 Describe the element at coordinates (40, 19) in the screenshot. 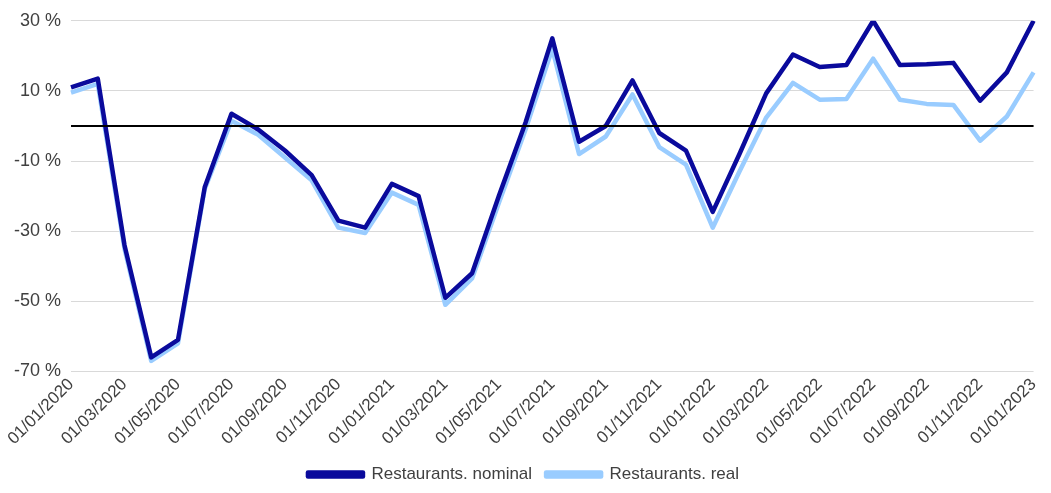

I see `y-tick-label: 30 %` at that location.